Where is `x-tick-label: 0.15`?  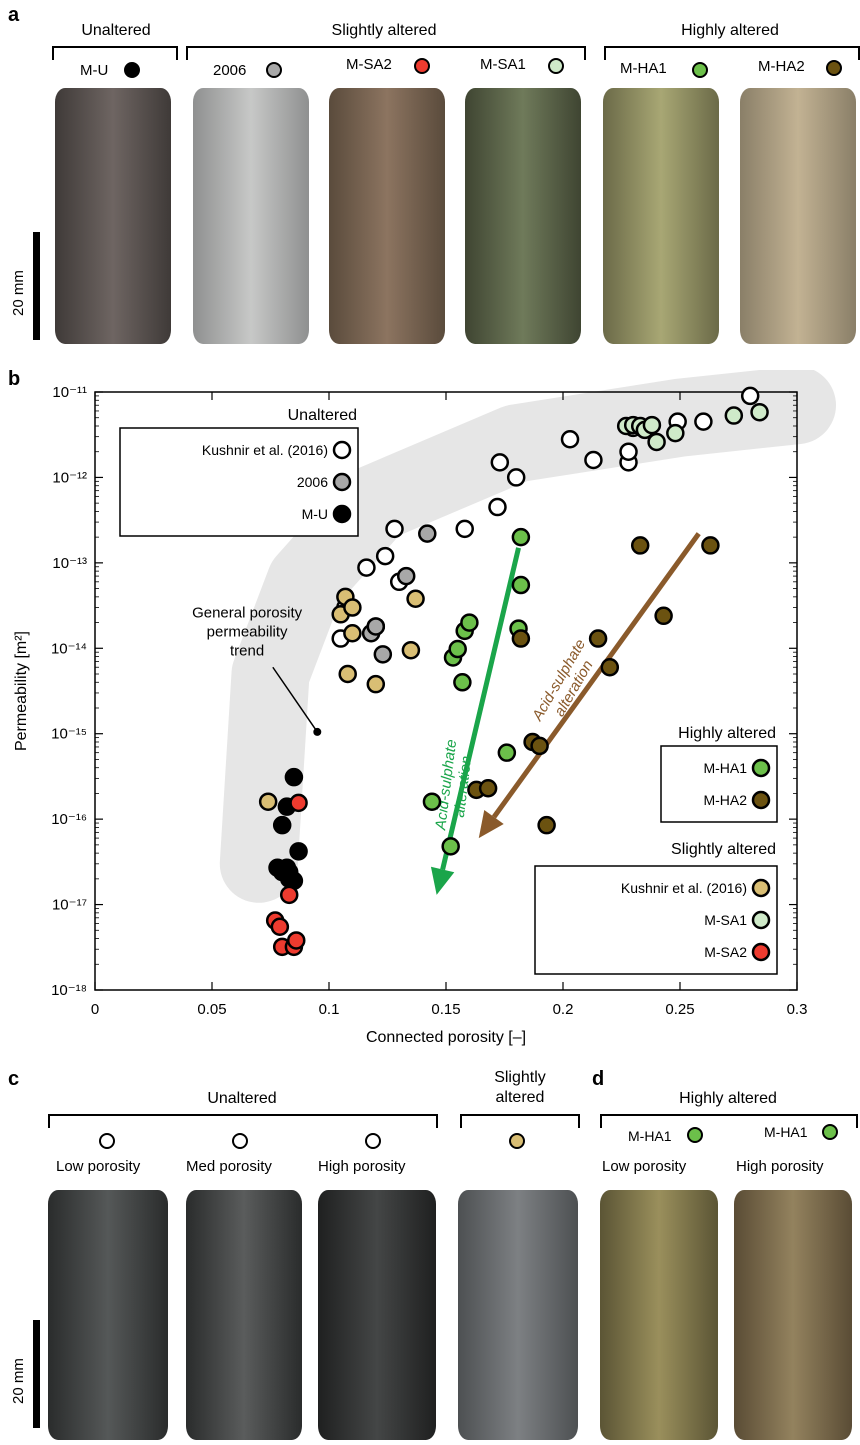
x-tick-label: 0.15 is located at coordinates (445, 1009).